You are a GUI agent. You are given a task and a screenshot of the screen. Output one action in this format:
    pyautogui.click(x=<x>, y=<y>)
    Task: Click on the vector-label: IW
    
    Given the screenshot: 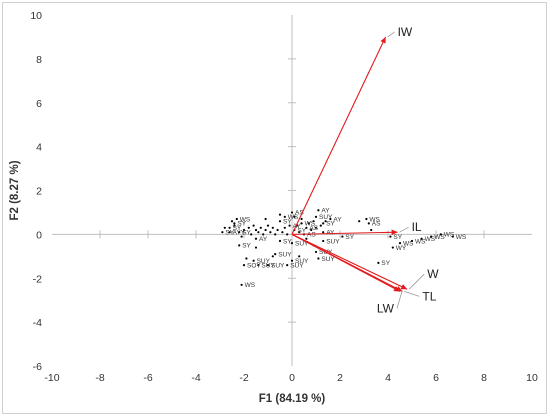 What is the action you would take?
    pyautogui.click(x=405, y=32)
    